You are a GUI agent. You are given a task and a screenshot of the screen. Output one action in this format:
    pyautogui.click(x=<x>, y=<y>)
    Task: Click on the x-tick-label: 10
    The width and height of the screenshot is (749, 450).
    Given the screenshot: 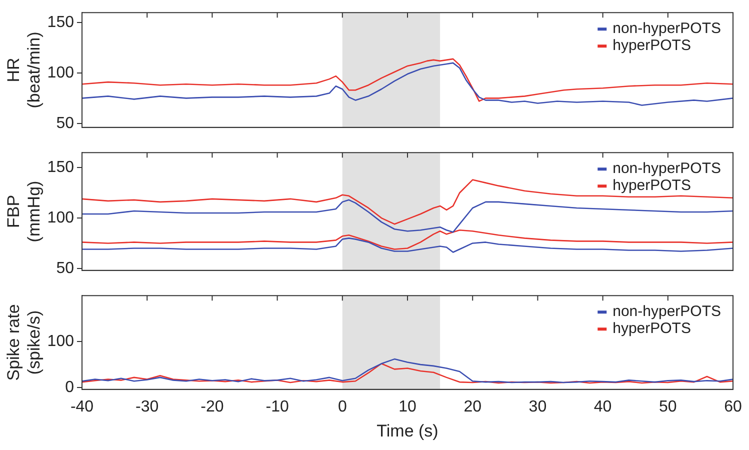 What is the action you would take?
    pyautogui.click(x=407, y=407)
    